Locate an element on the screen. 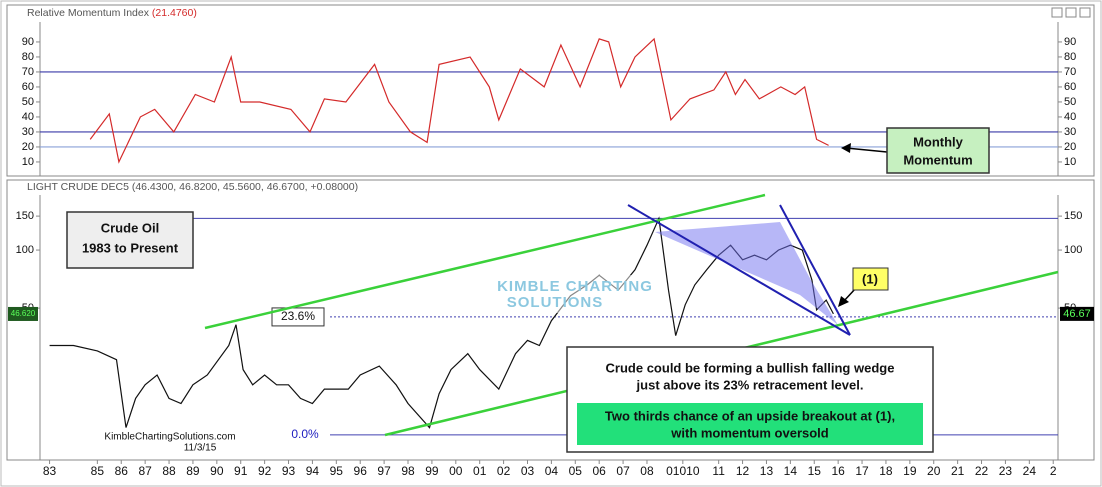 The image size is (1102, 487). x-tick-label: 15 is located at coordinates (815, 471).